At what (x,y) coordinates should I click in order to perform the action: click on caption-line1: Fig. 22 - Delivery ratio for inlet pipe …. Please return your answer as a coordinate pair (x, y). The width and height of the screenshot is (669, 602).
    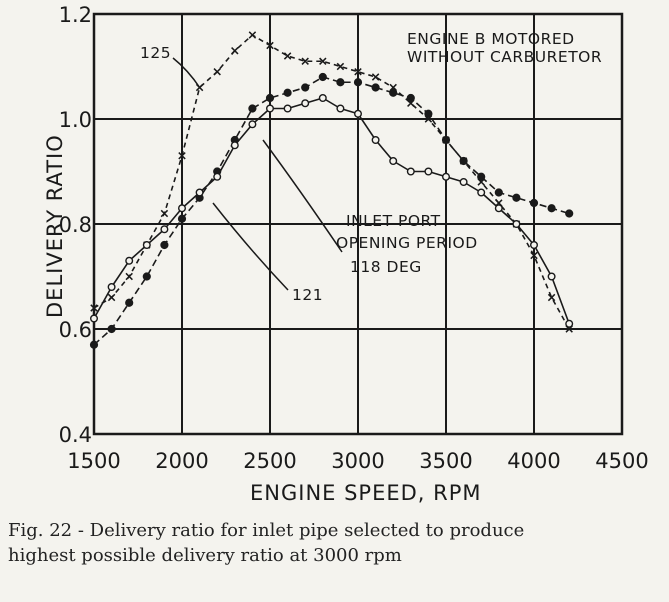
    Looking at the image, I should click on (266, 530).